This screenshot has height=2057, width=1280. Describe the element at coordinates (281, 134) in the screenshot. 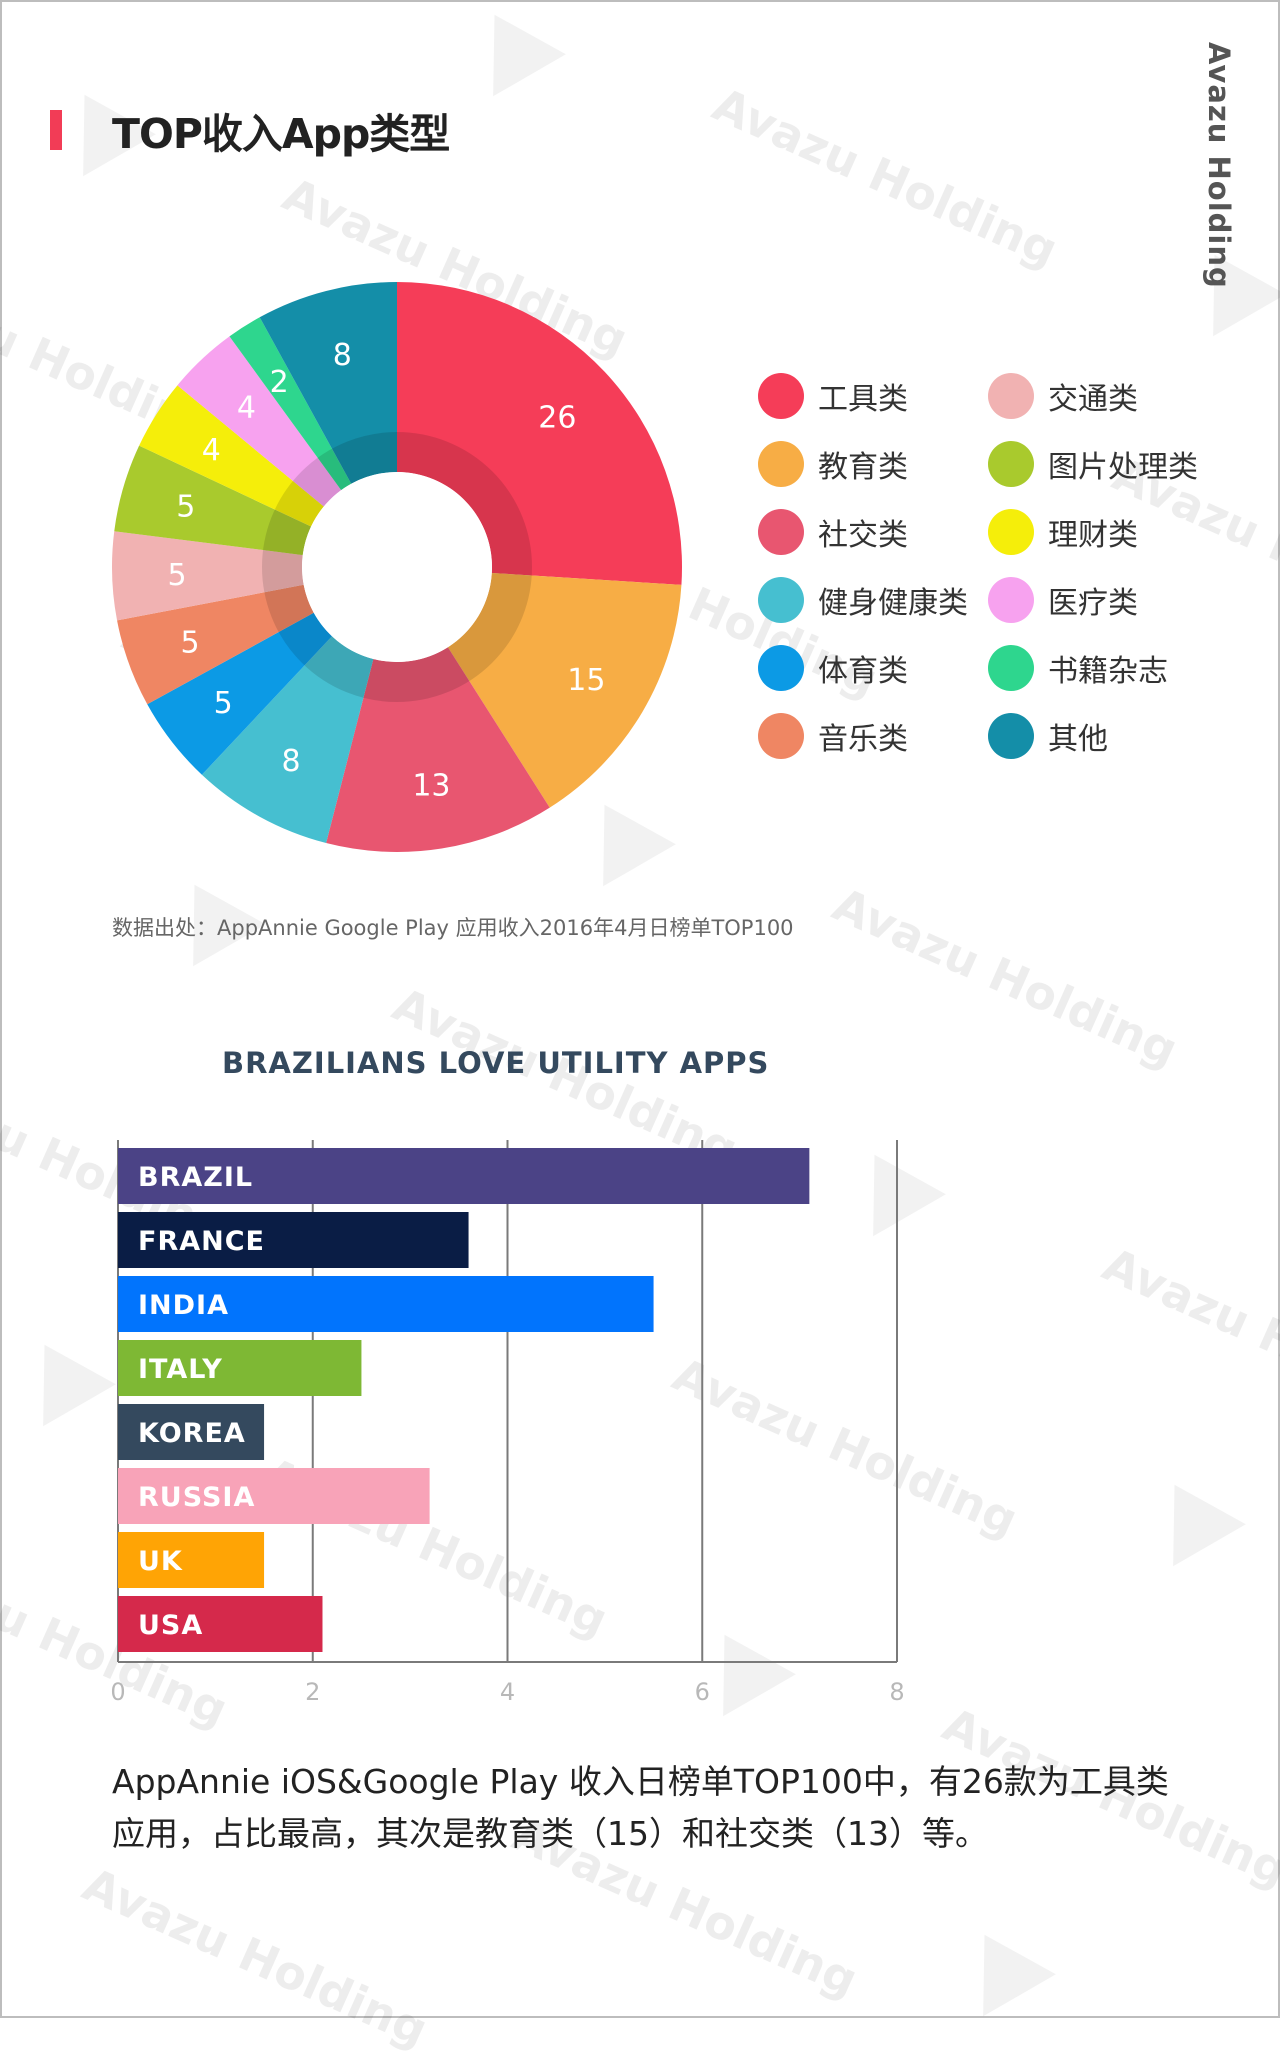

I see `section-title: TOP收入App类型` at that location.